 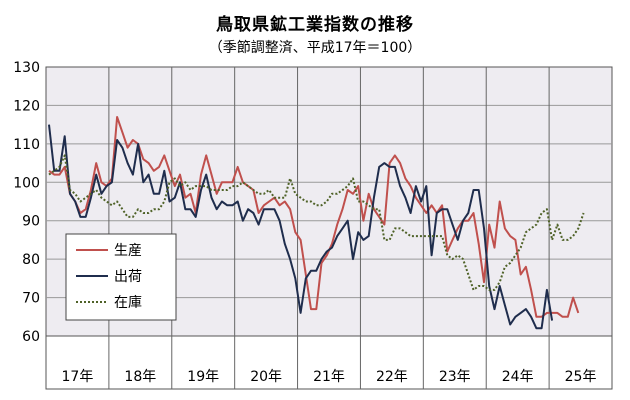 I want to click on y-tick-label: 80, so click(x=31, y=260).